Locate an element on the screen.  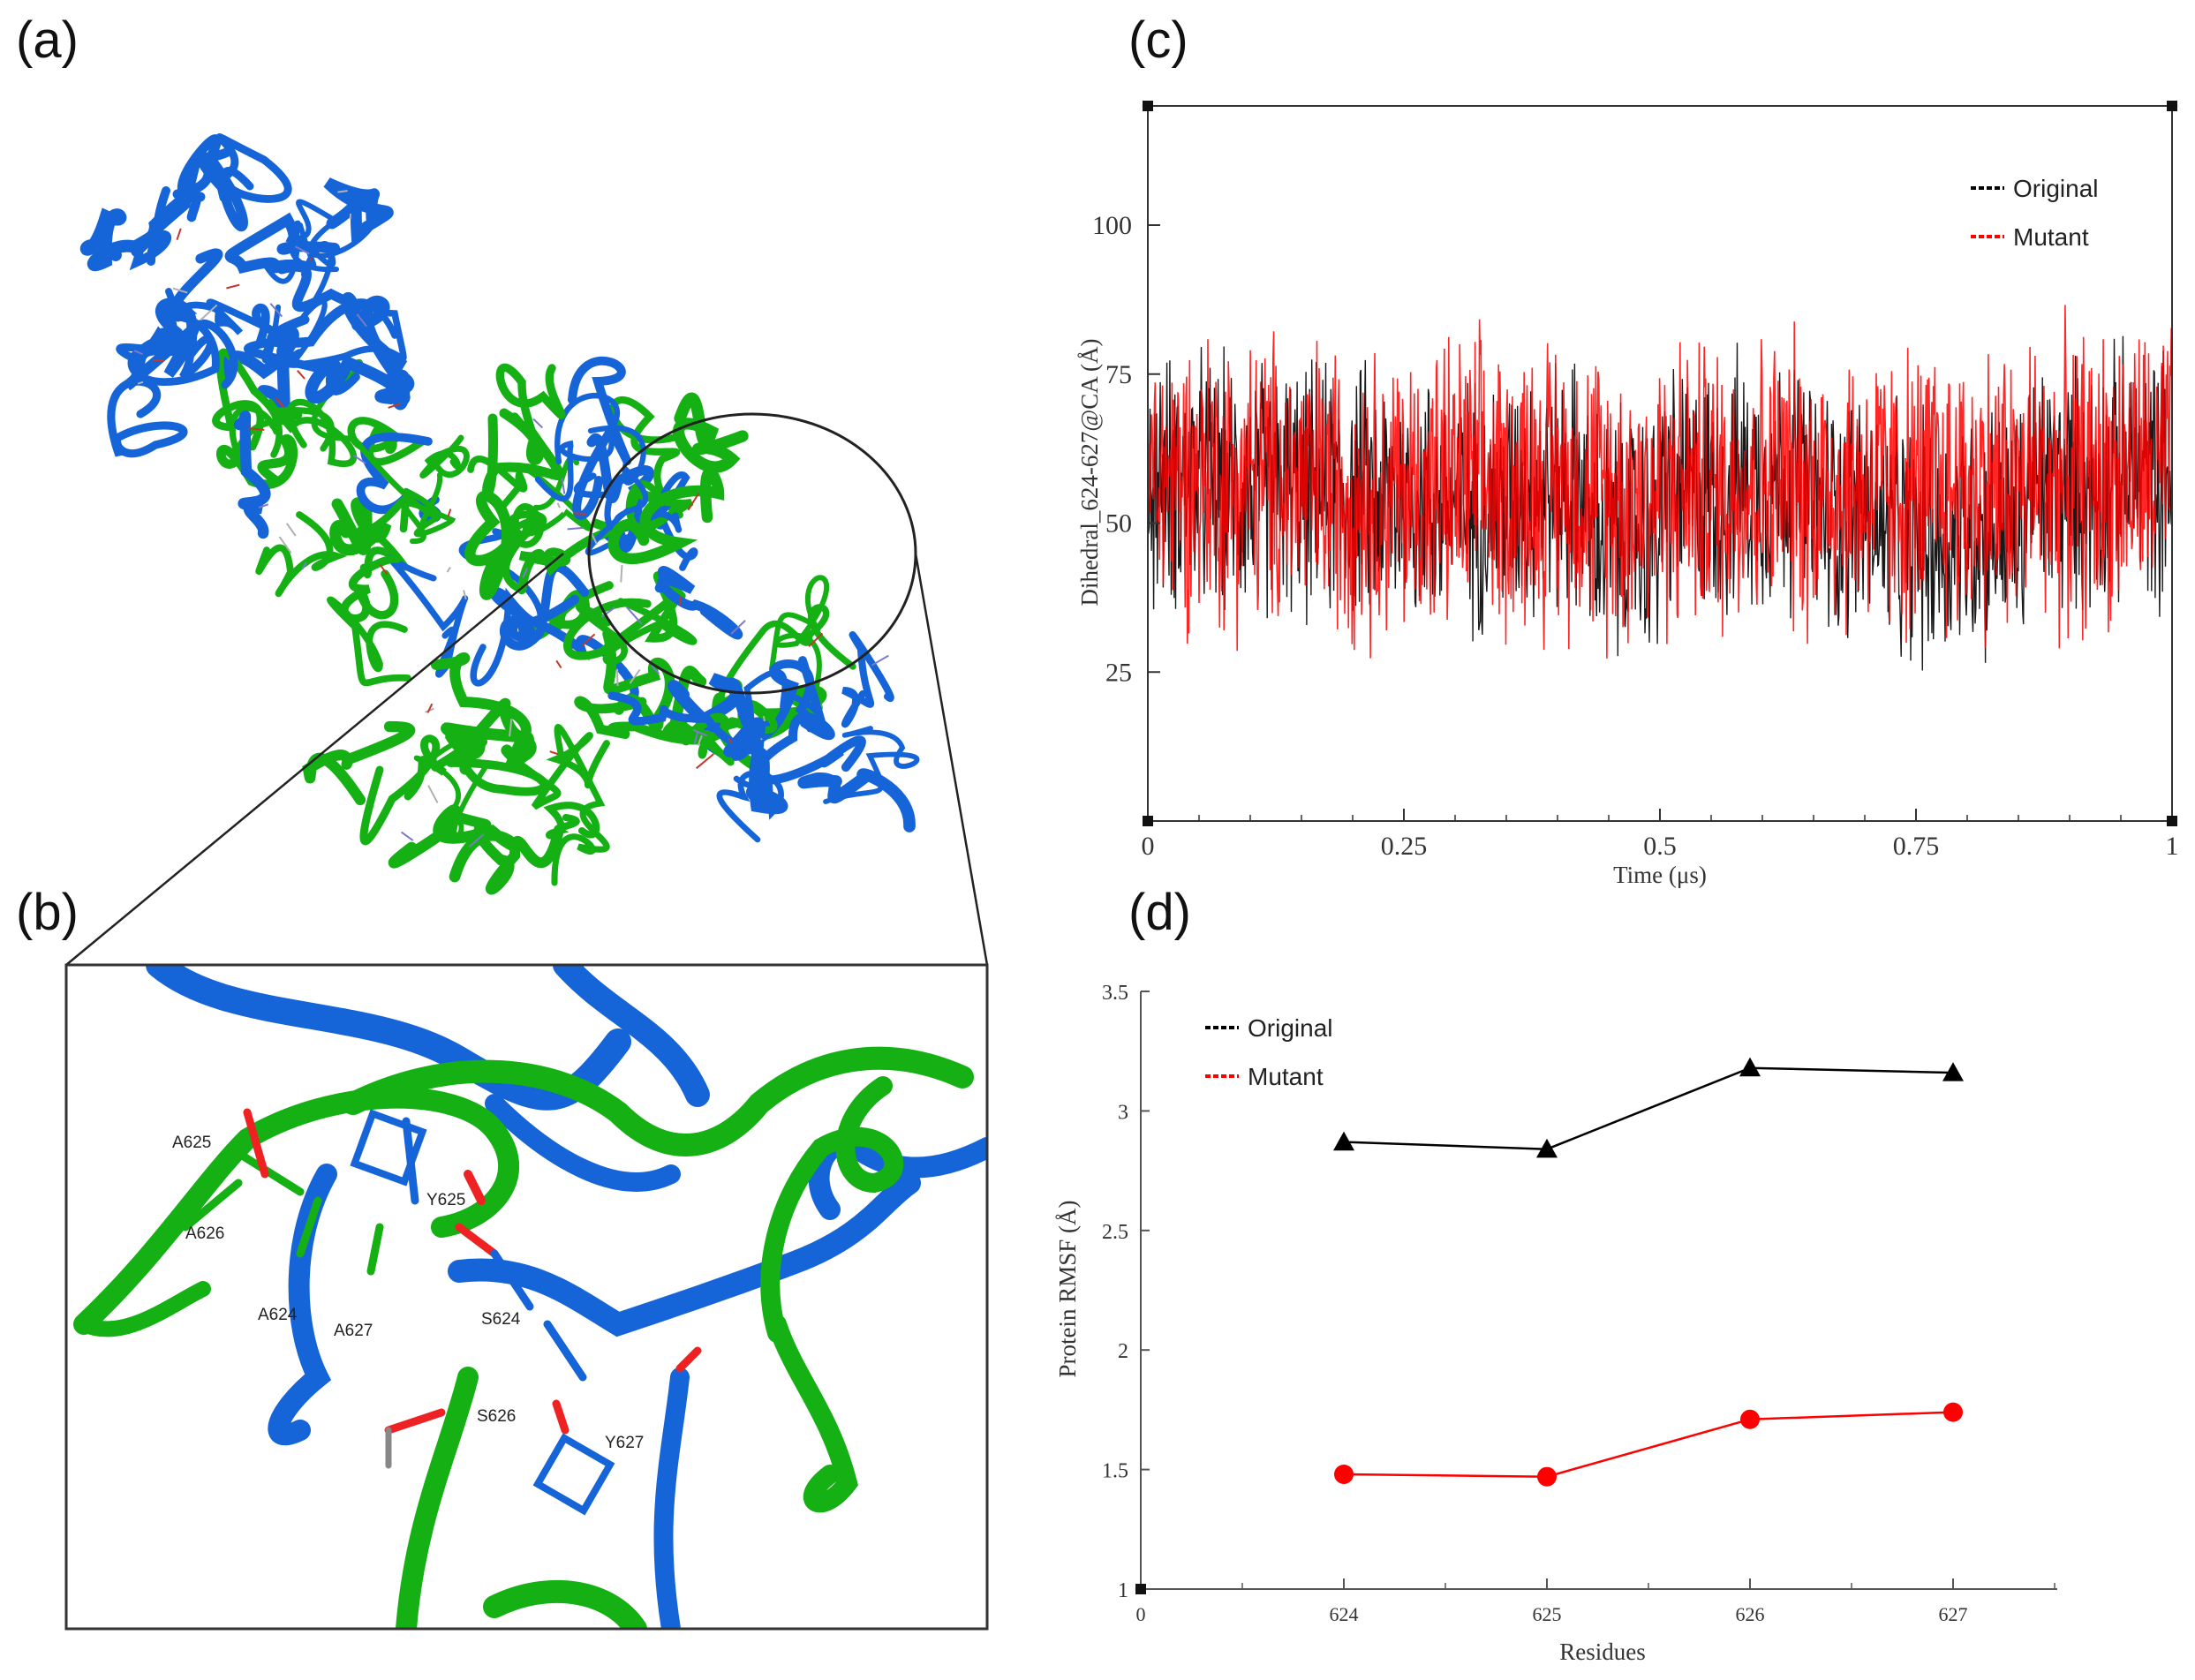
x-axis-title: Residues is located at coordinates (1602, 1652).